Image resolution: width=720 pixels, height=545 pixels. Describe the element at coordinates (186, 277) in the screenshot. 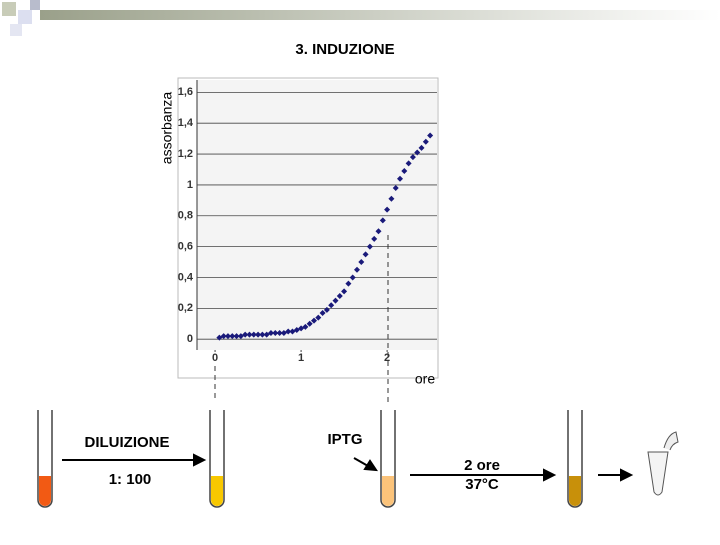

I see `y-tick-label: 0,4` at that location.